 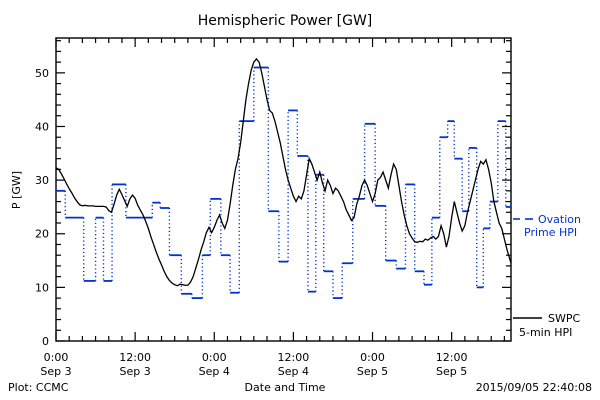 I want to click on legend-ovation-label-line1: Ovation, so click(x=559, y=219).